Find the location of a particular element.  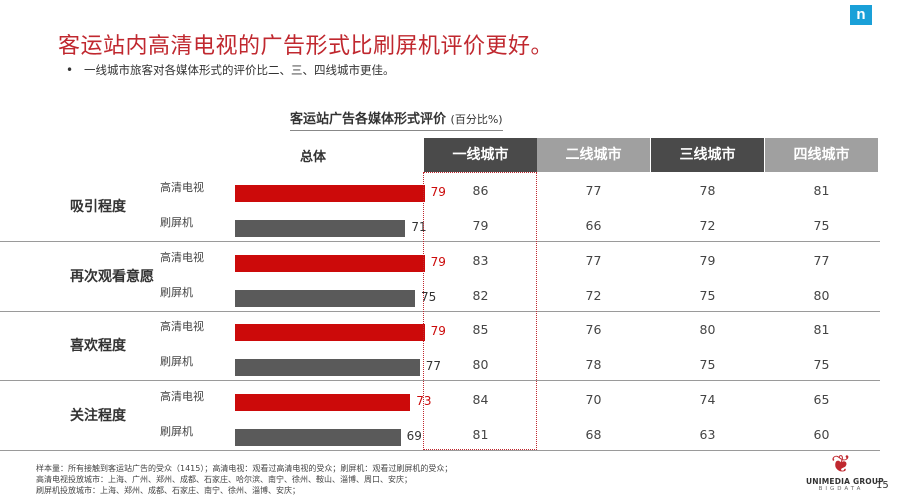

group-label: 再次观看意愿 is located at coordinates (112, 276).